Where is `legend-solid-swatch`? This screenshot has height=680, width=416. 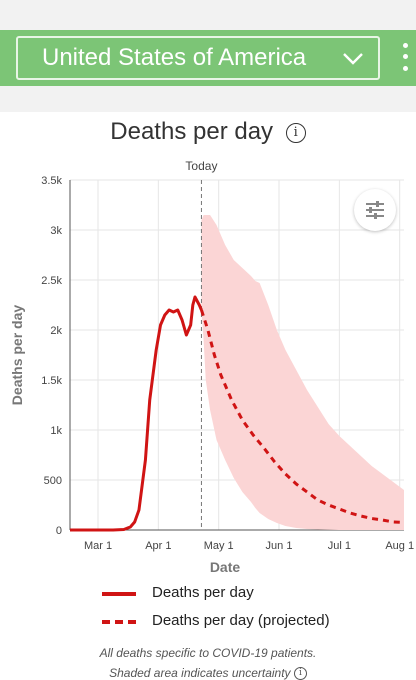 legend-solid-swatch is located at coordinates (119, 594).